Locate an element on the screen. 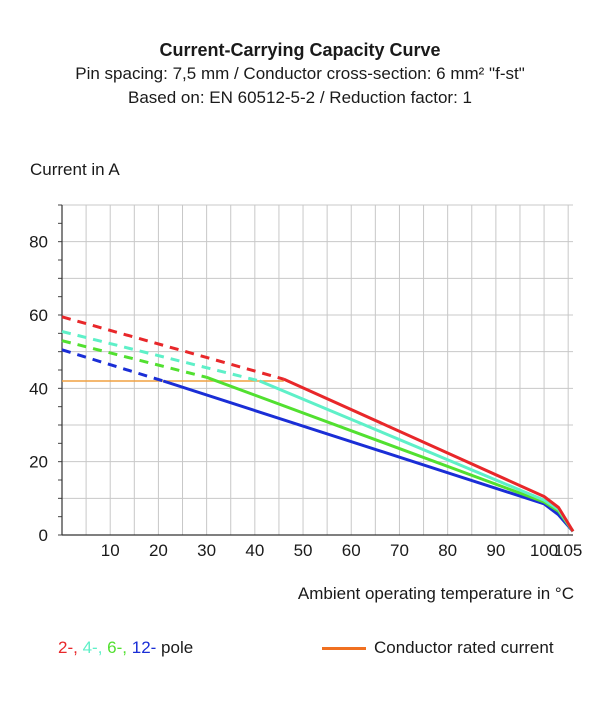 This screenshot has width=600, height=703. series-12-pole-dashed-line is located at coordinates (112, 365).